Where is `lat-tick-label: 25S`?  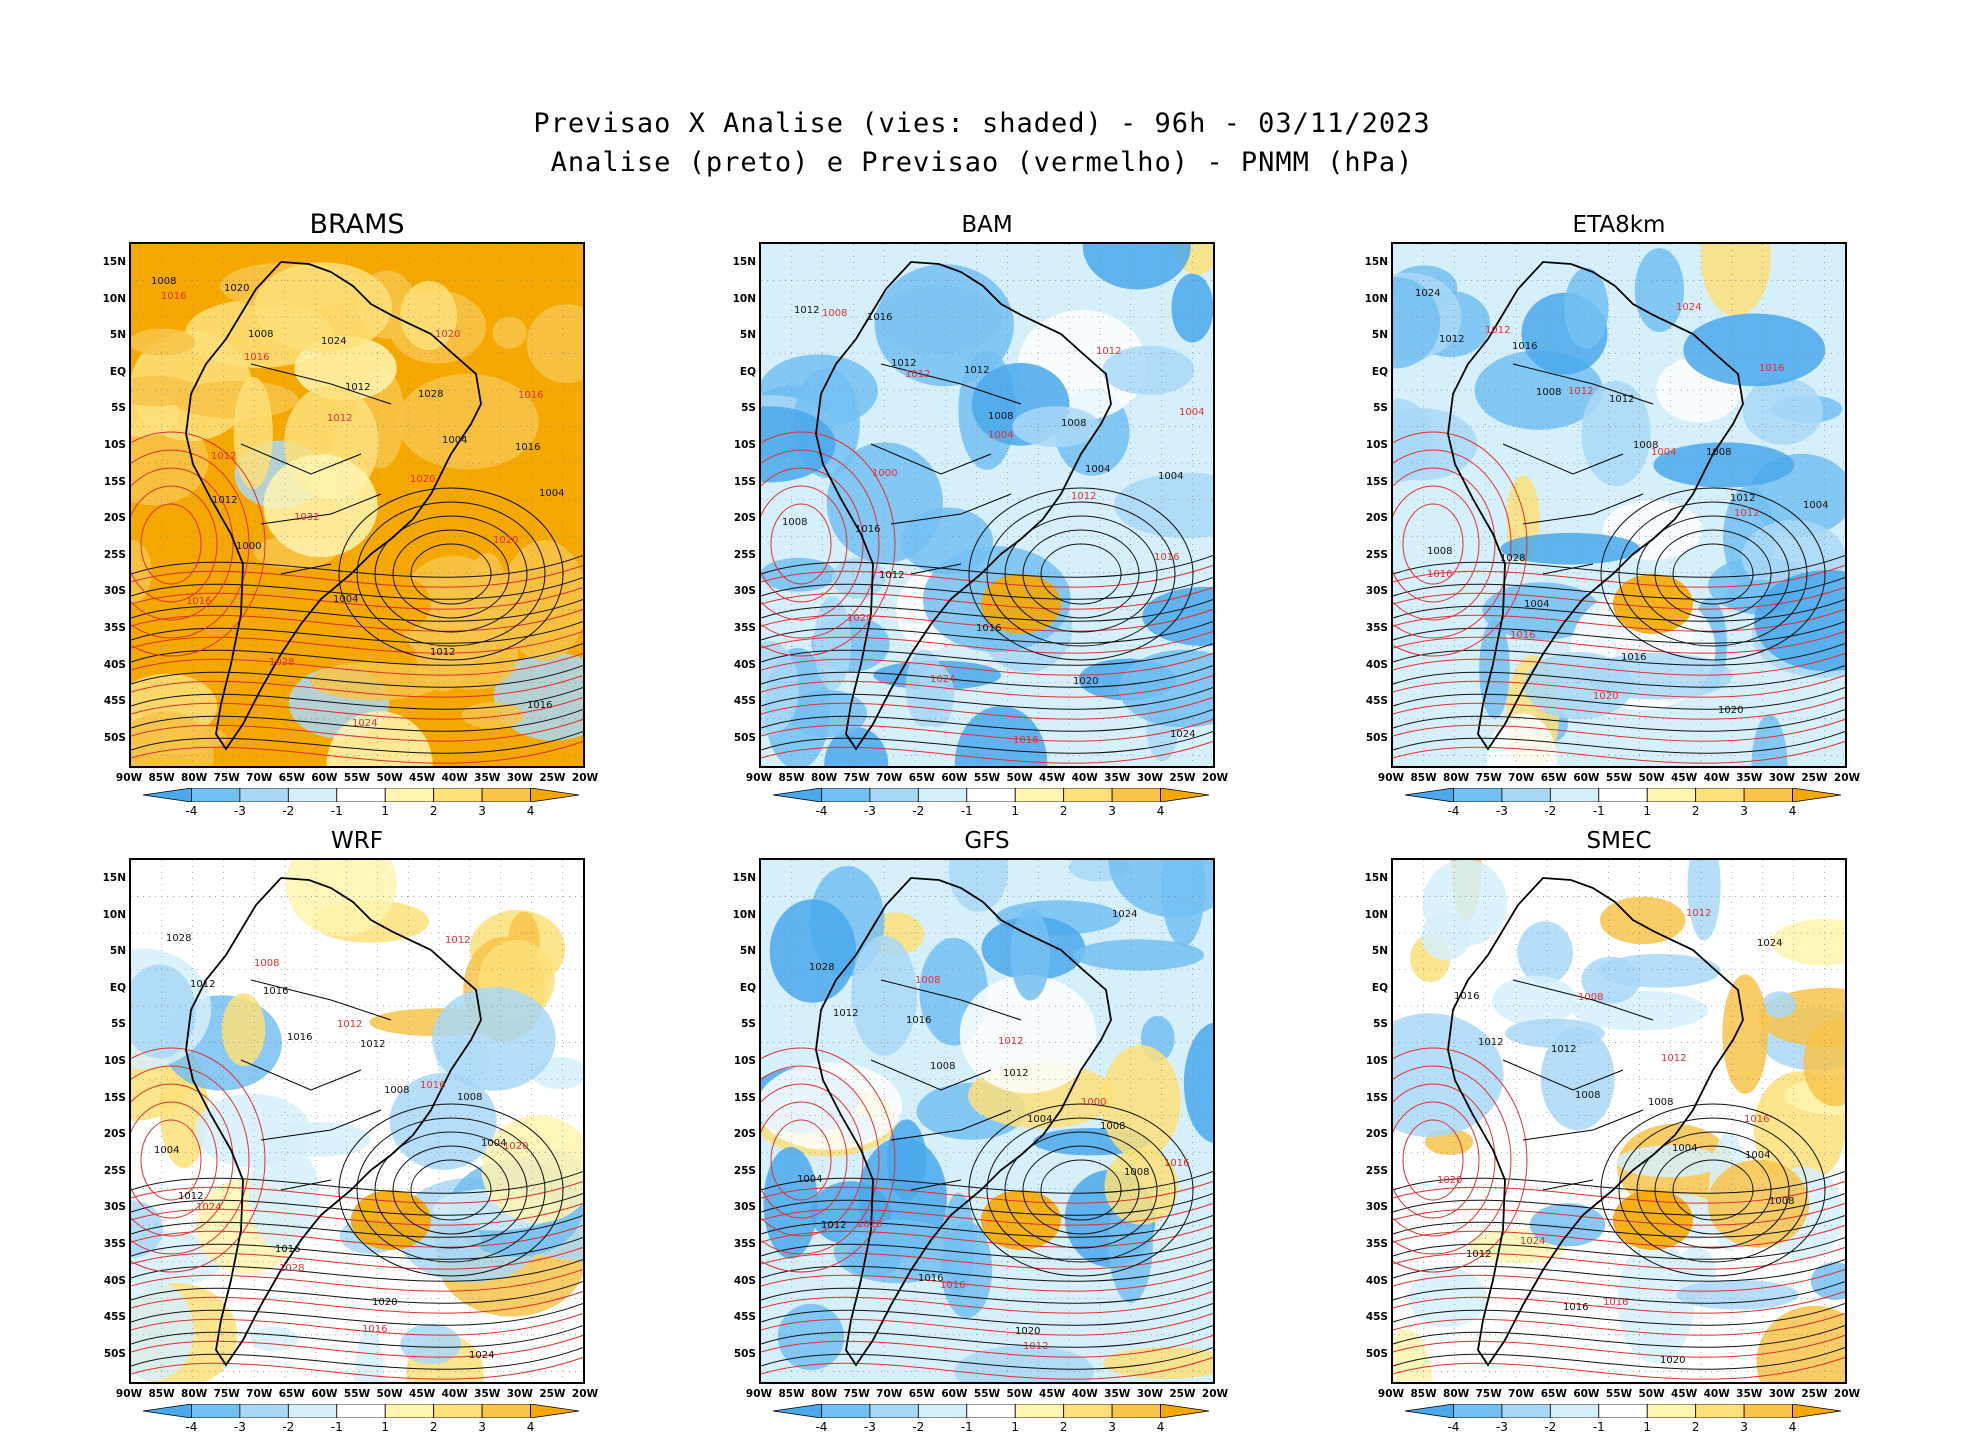 lat-tick-label: 25S is located at coordinates (114, 554).